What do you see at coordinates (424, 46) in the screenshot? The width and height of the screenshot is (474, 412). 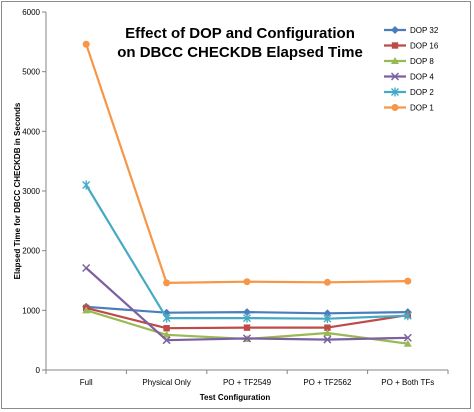 I see `legend-label: DOP 16` at bounding box center [424, 46].